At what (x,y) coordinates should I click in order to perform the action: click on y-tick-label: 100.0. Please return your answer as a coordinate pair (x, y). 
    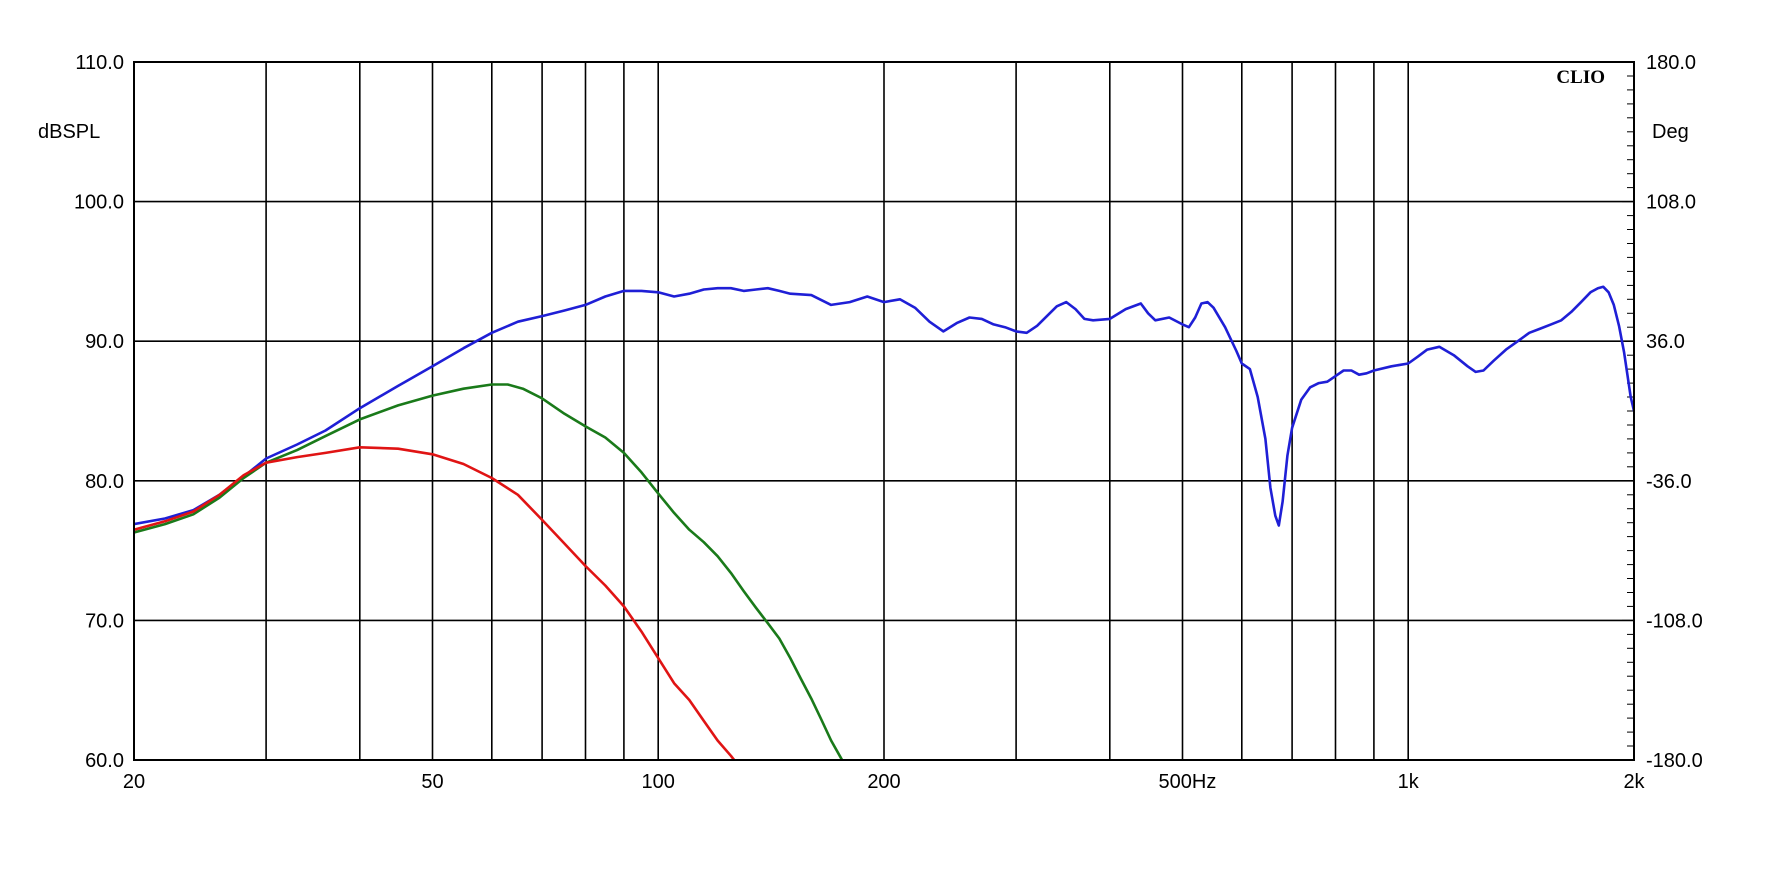
    Looking at the image, I should click on (99, 203).